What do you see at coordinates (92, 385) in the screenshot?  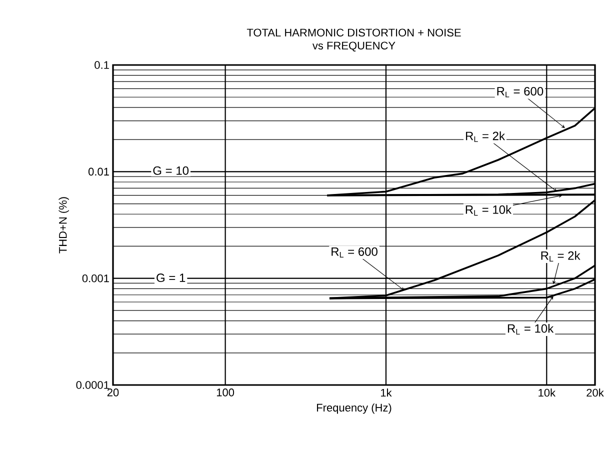 I see `y-tick-label: 0.0001` at bounding box center [92, 385].